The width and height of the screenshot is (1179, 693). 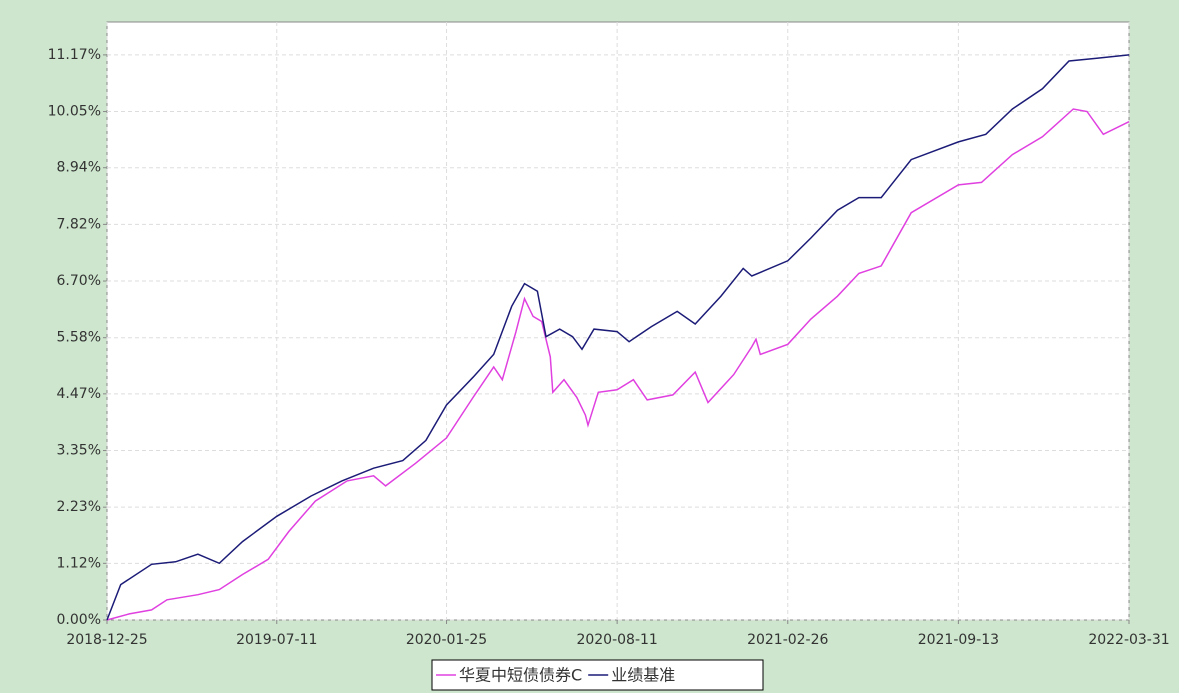 I want to click on y-tick-label: 7.82%, so click(x=79, y=224).